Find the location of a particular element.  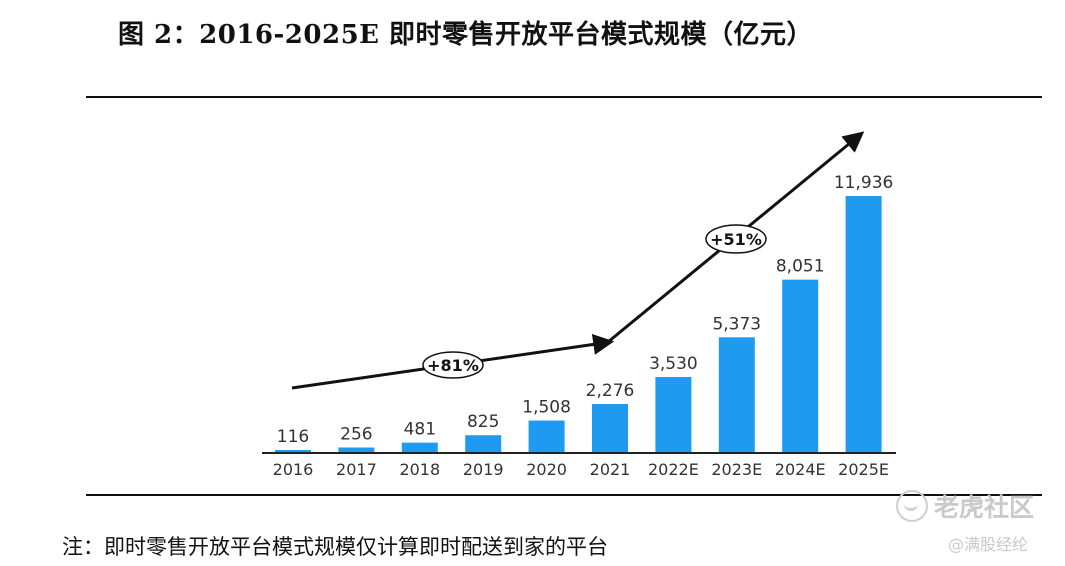

x-tick-label-2022e: 2022E is located at coordinates (673, 469).